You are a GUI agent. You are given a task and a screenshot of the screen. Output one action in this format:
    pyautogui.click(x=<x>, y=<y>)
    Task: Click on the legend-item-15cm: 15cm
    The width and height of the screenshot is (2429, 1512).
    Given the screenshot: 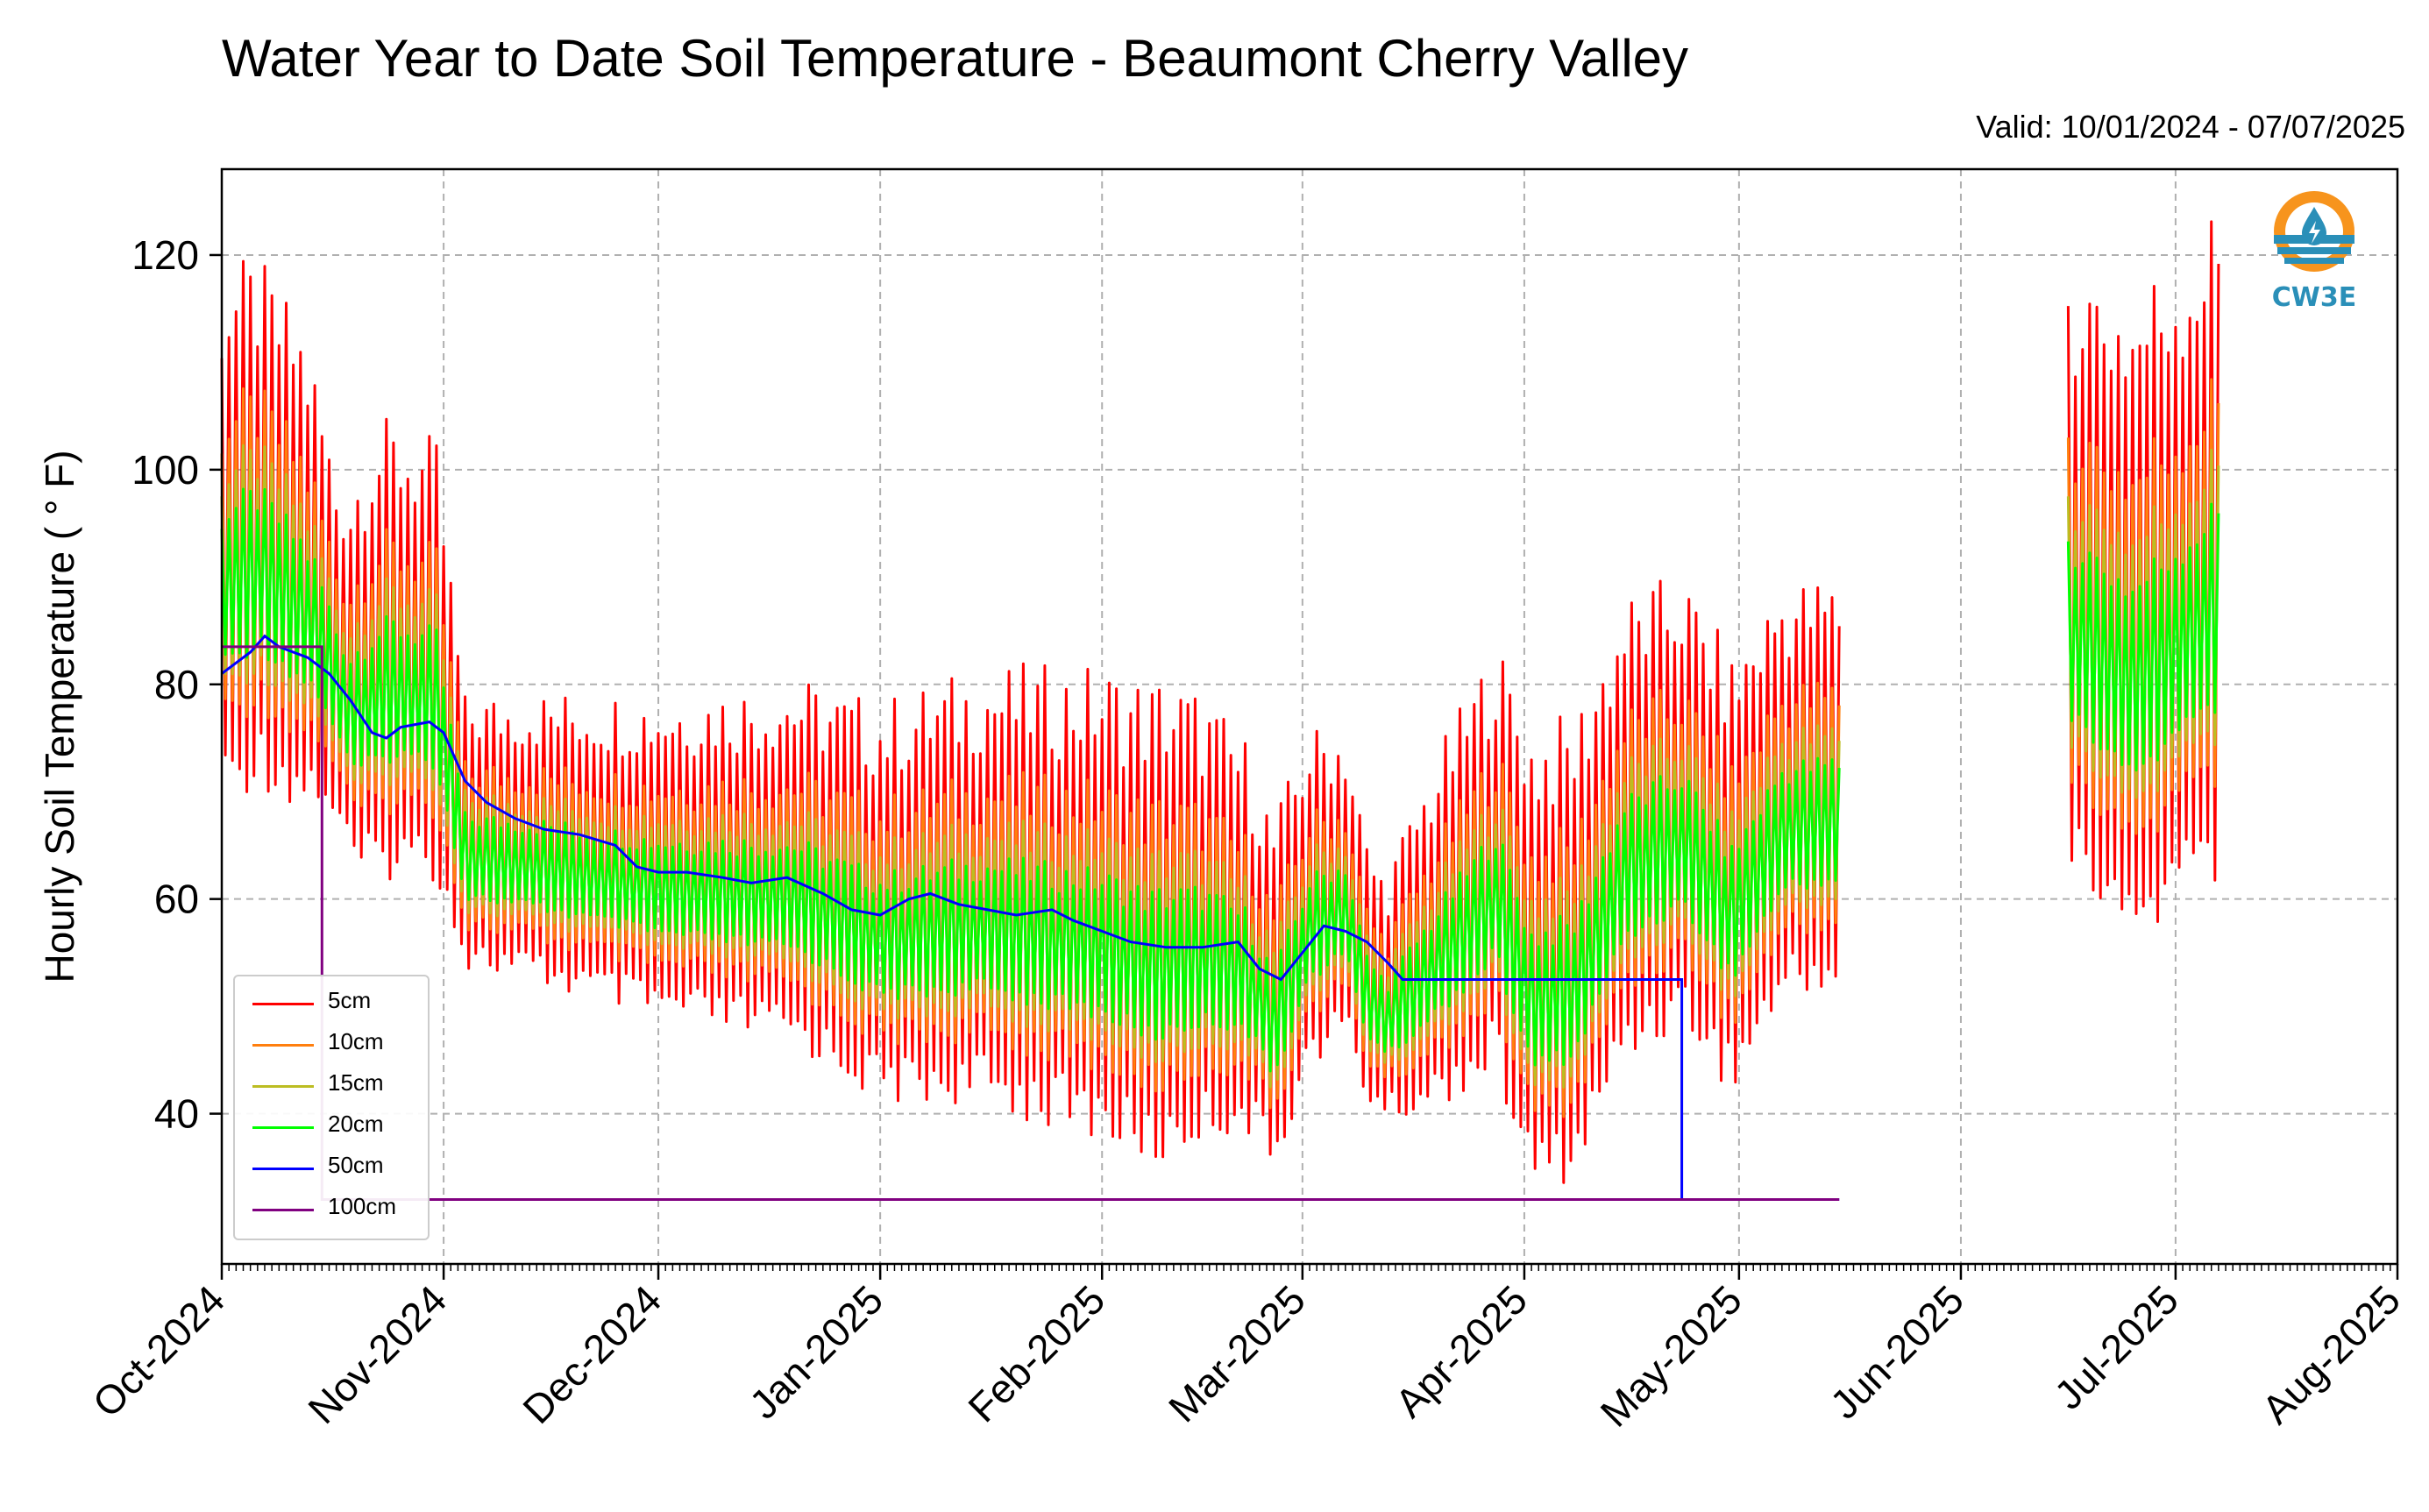 What is the action you would take?
    pyautogui.click(x=332, y=1086)
    